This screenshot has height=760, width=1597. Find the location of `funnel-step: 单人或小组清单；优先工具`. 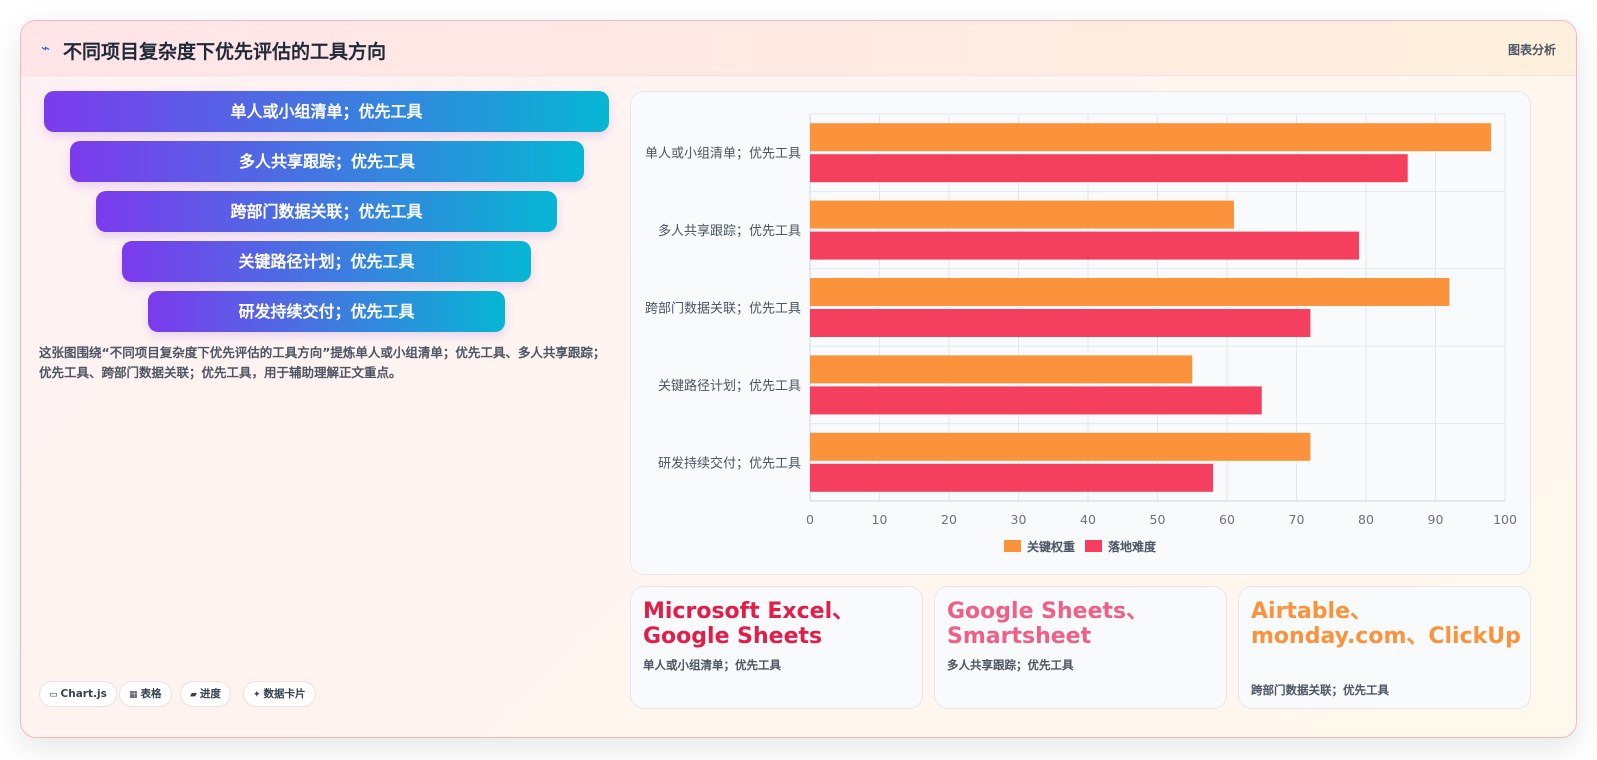

funnel-step: 单人或小组清单；优先工具 is located at coordinates (326, 111).